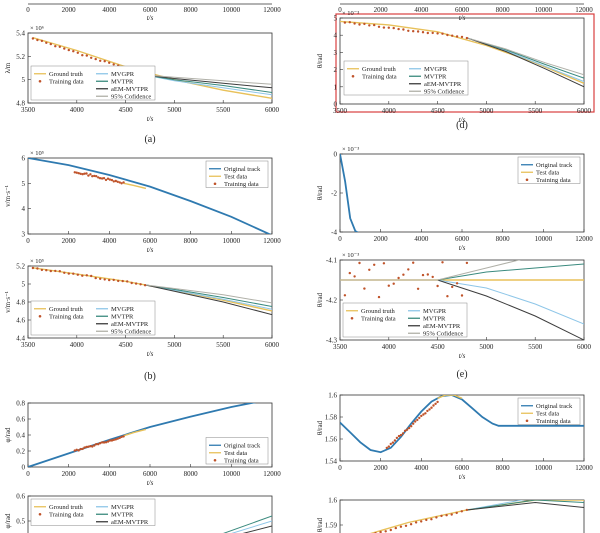  I want to click on legend-entry: Original track, so click(554, 406).